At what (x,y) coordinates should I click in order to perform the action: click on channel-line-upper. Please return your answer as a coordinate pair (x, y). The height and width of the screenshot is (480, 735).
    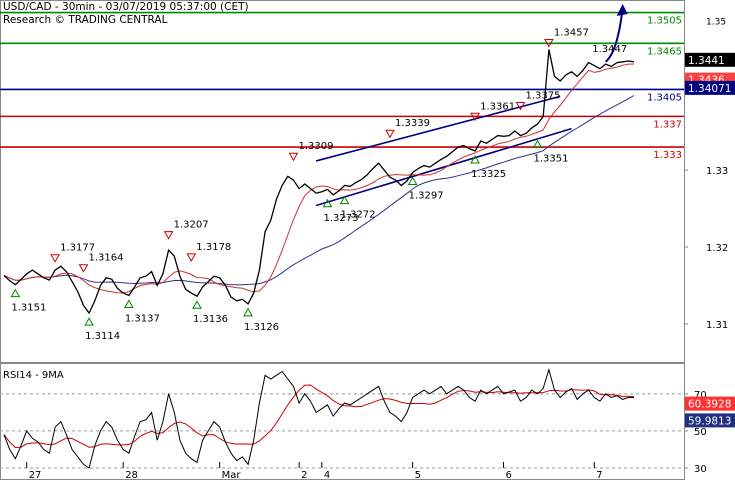
    Looking at the image, I should click on (438, 128).